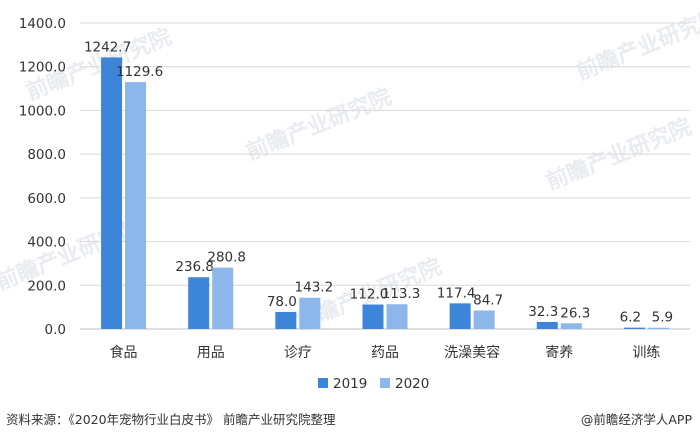 This screenshot has width=700, height=440. I want to click on data-label: 84.7, so click(488, 300).